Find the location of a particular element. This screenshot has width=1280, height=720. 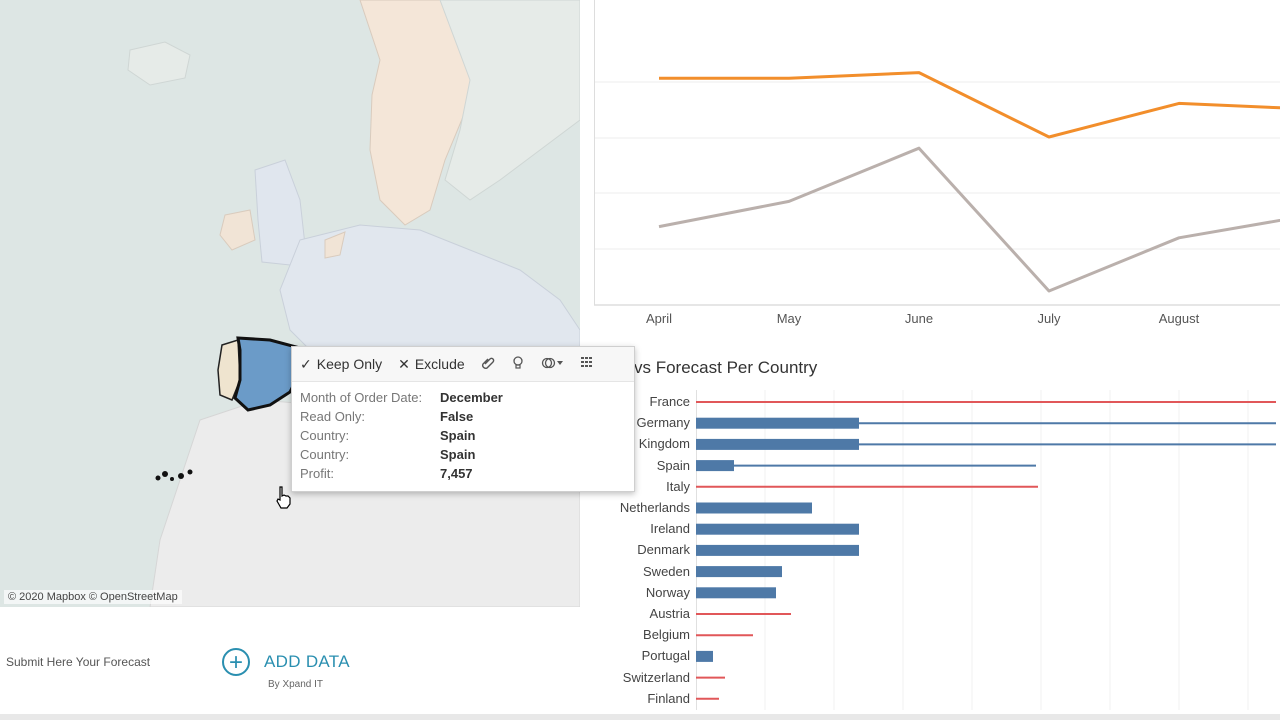

keep-only-button: ✓ Keep Only is located at coordinates (341, 364).